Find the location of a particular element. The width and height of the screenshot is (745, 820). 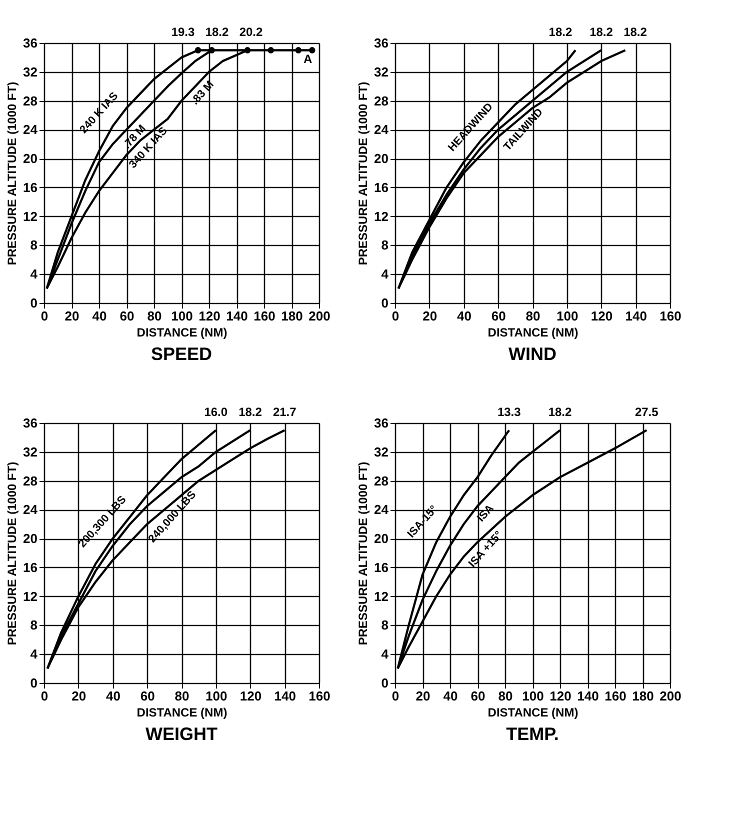

text: SPEED is located at coordinates (181, 354).